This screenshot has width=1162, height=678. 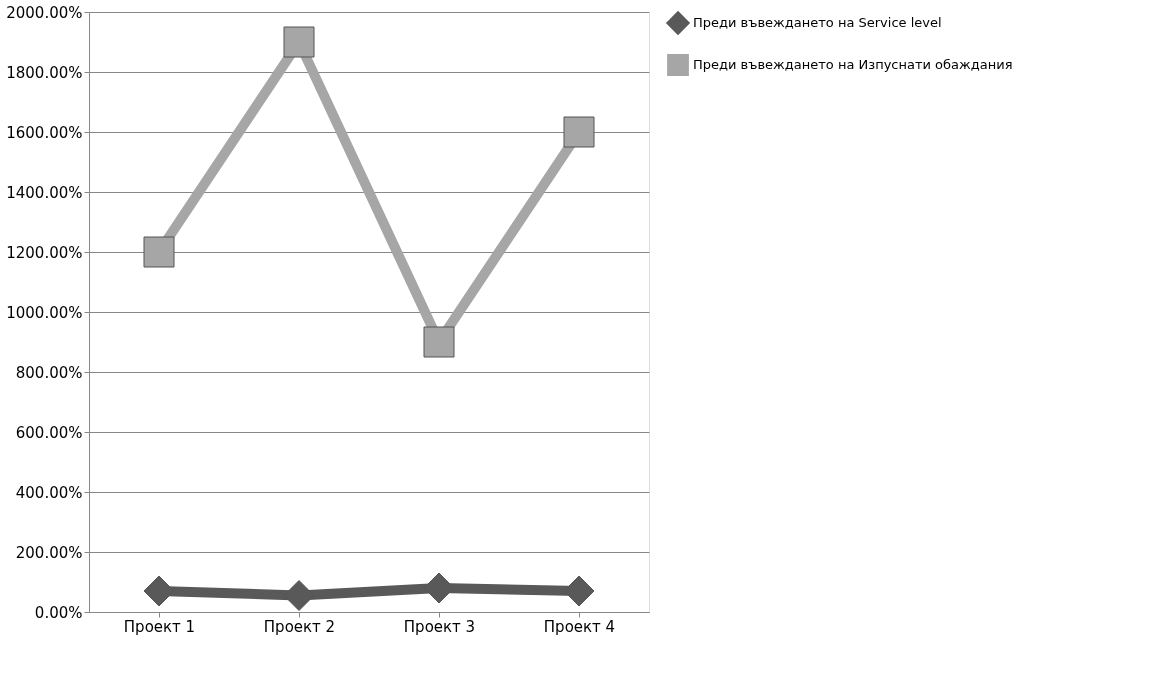 What do you see at coordinates (49, 432) in the screenshot?
I see `y-tick-label: 600.00%` at bounding box center [49, 432].